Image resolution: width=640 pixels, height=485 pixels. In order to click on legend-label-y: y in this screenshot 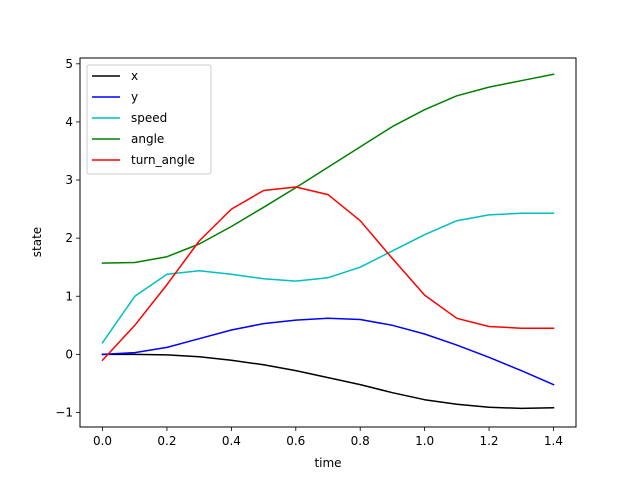, I will do `click(134, 97)`.